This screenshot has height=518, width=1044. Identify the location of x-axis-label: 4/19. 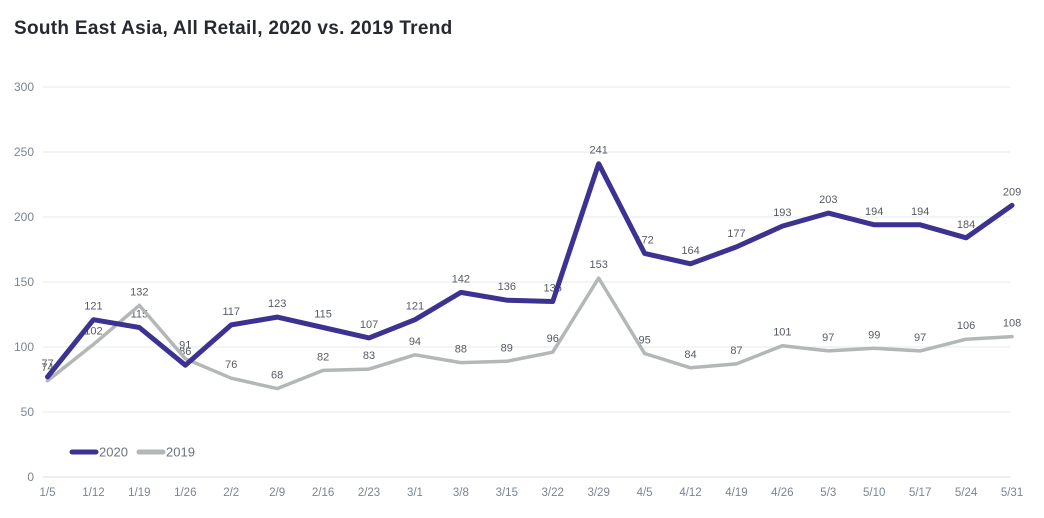
(736, 493).